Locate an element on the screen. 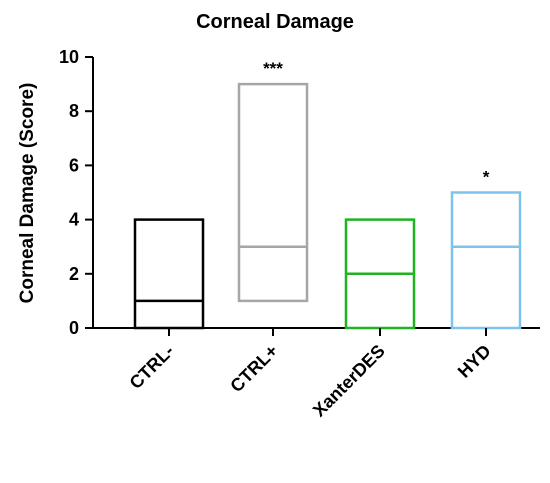 This screenshot has height=483, width=550. y-tick-label: 8 is located at coordinates (74, 111).